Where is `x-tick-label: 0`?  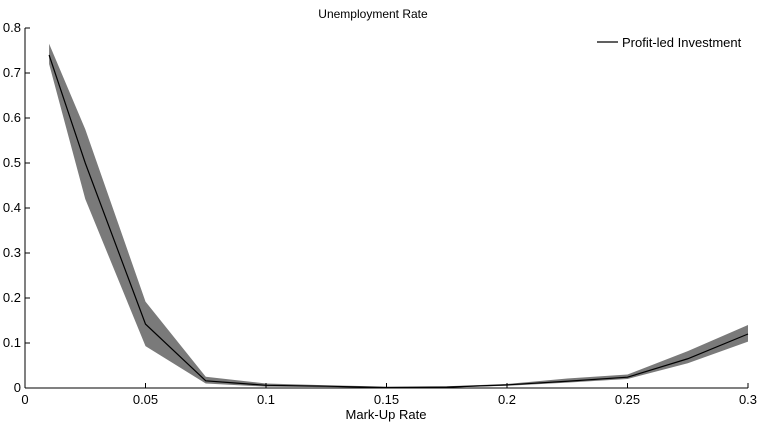
x-tick-label: 0 is located at coordinates (24, 399).